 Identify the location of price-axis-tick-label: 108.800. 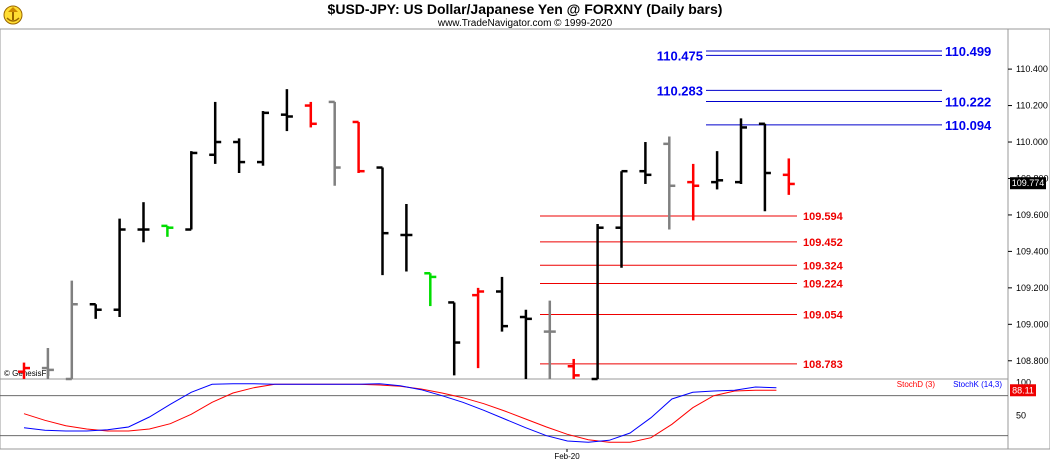
(1032, 361).